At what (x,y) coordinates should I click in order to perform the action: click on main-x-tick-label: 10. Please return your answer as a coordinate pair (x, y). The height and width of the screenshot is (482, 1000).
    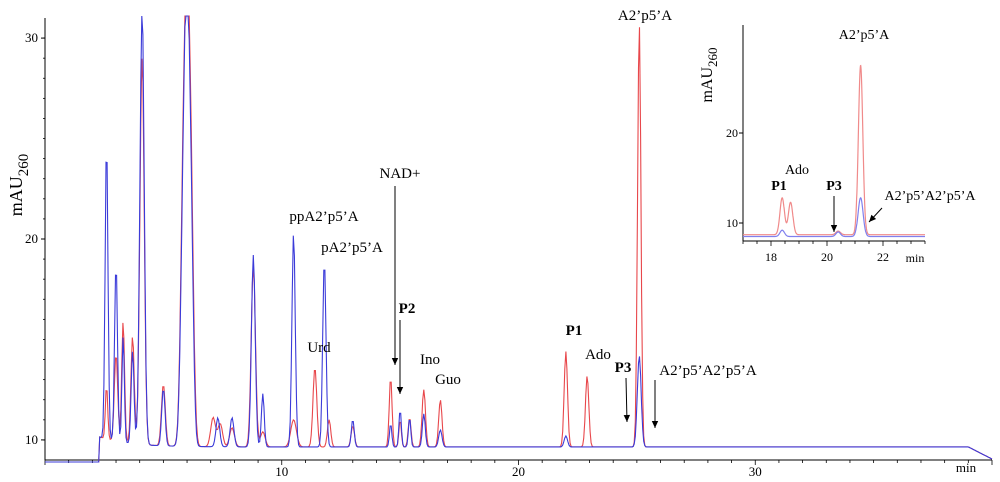
    Looking at the image, I should click on (281, 471).